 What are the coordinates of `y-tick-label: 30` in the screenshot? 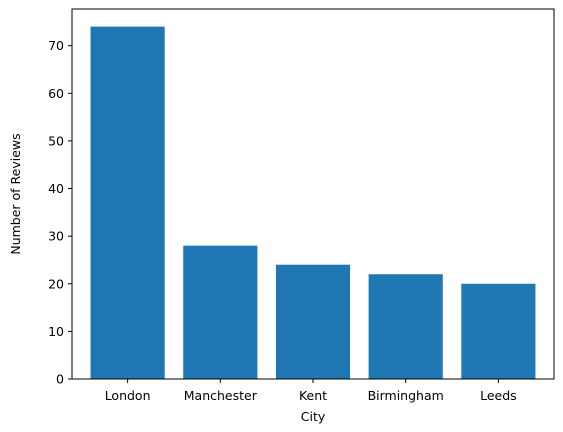 It's located at (56, 236).